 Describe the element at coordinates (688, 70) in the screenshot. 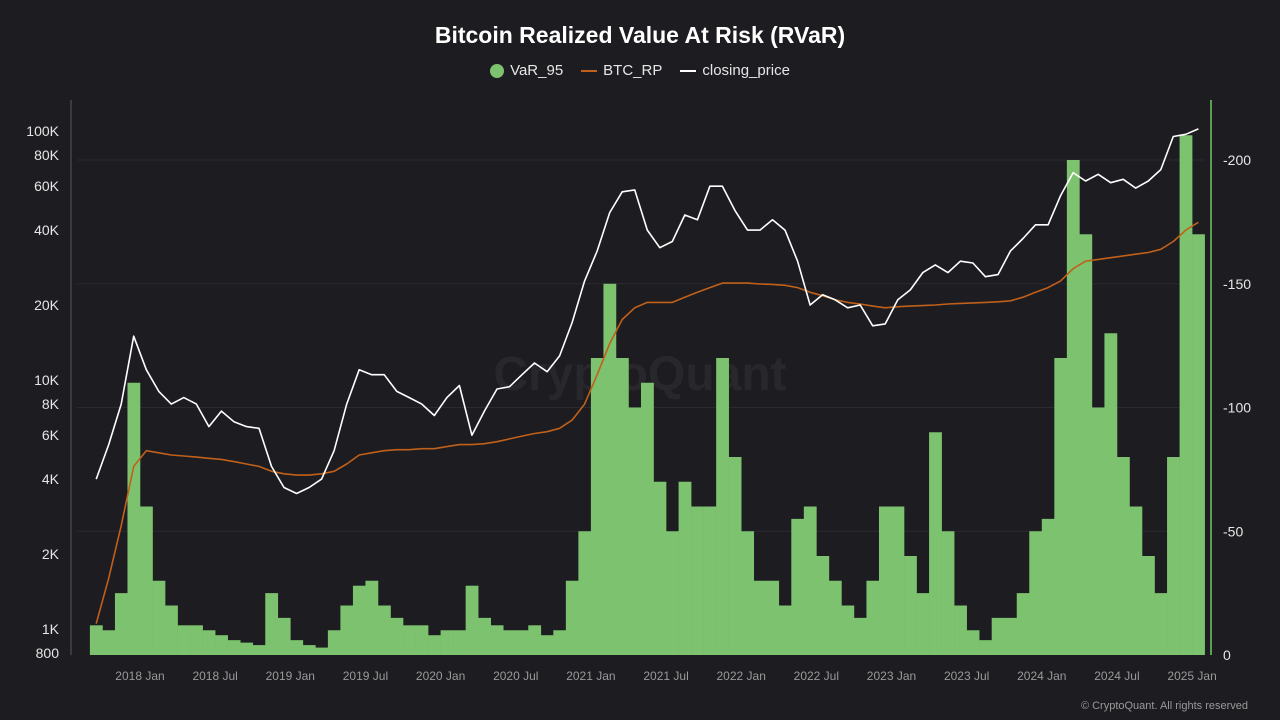

I see `legend-swatch-closing-price` at that location.